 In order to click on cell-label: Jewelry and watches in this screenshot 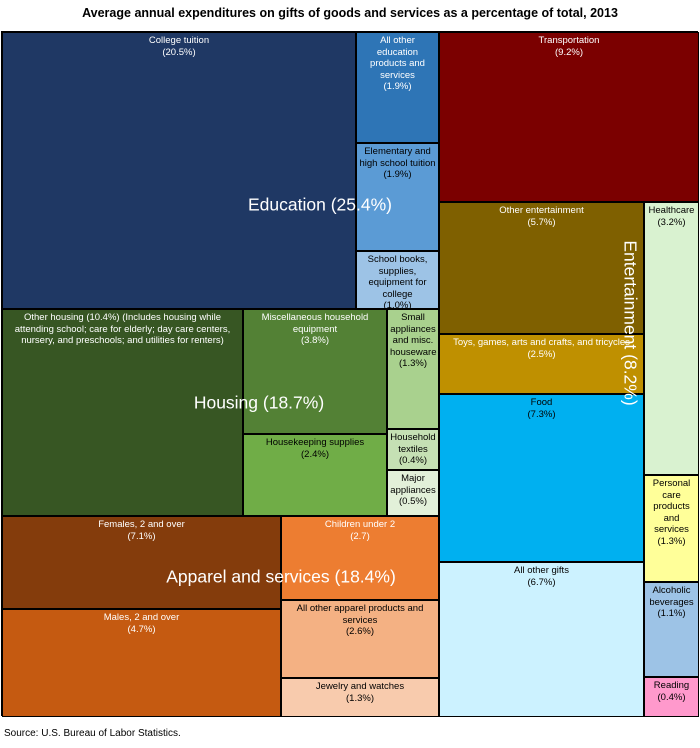, I will do `click(360, 686)`.